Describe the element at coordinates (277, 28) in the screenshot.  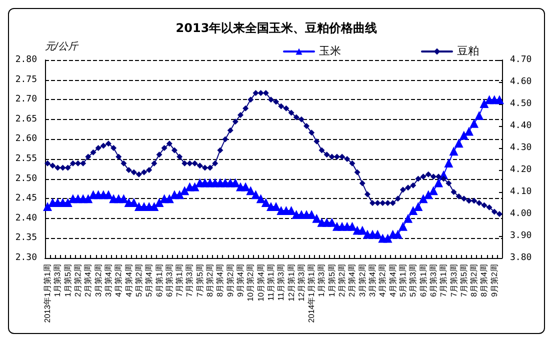
I see `chart-title: 2013年以来全国玉米、豆粕价格曲线` at that location.